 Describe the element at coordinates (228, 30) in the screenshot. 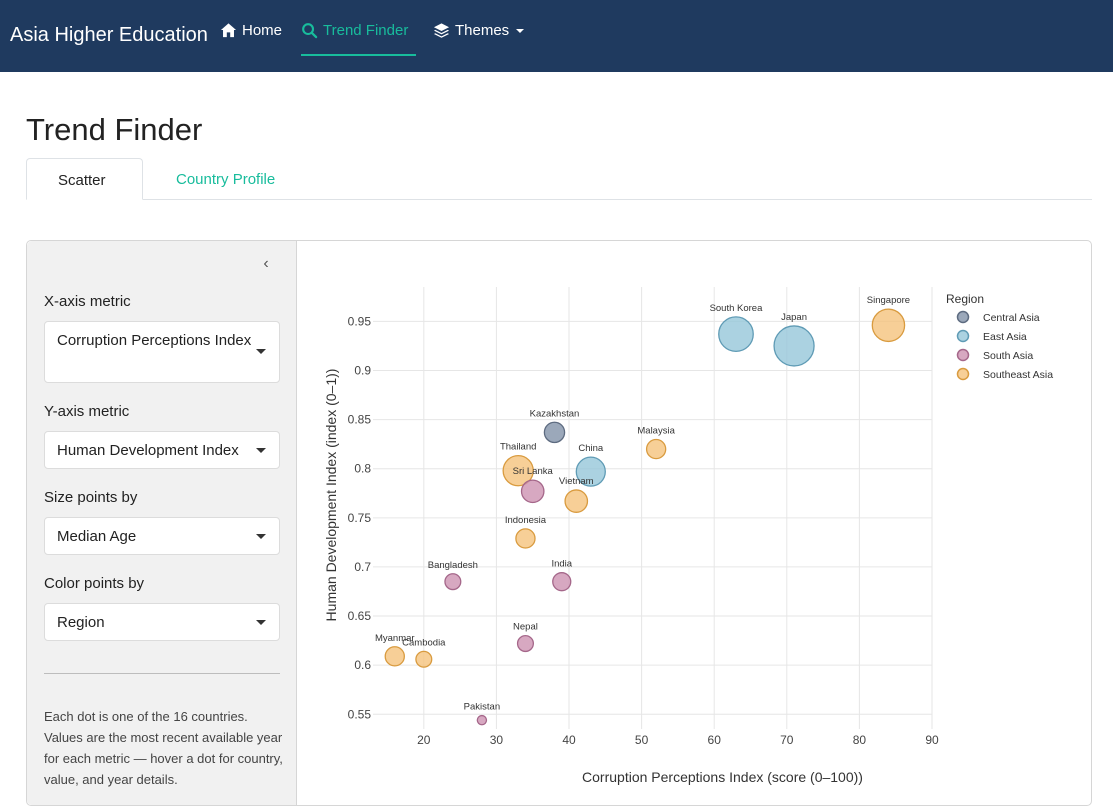

I see `home-icon` at that location.